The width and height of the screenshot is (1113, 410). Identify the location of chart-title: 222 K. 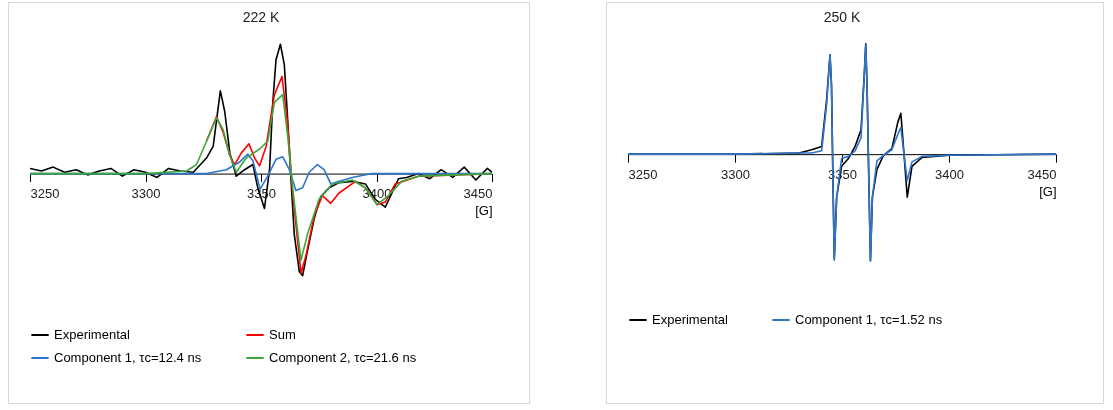
(261, 17).